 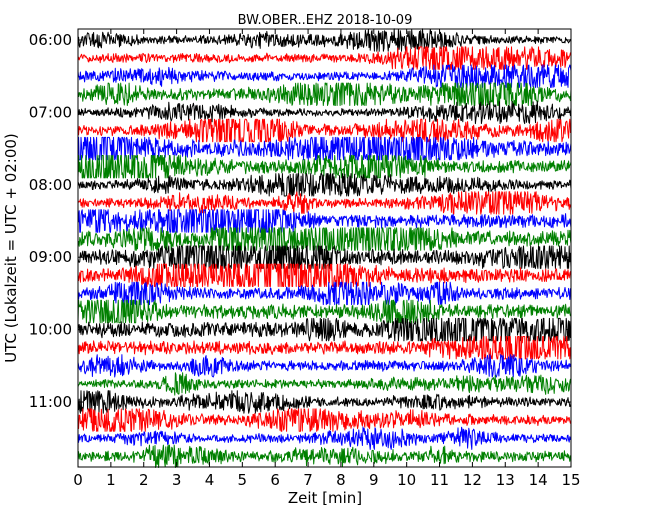 What do you see at coordinates (505, 480) in the screenshot?
I see `x-tick-label: 13` at bounding box center [505, 480].